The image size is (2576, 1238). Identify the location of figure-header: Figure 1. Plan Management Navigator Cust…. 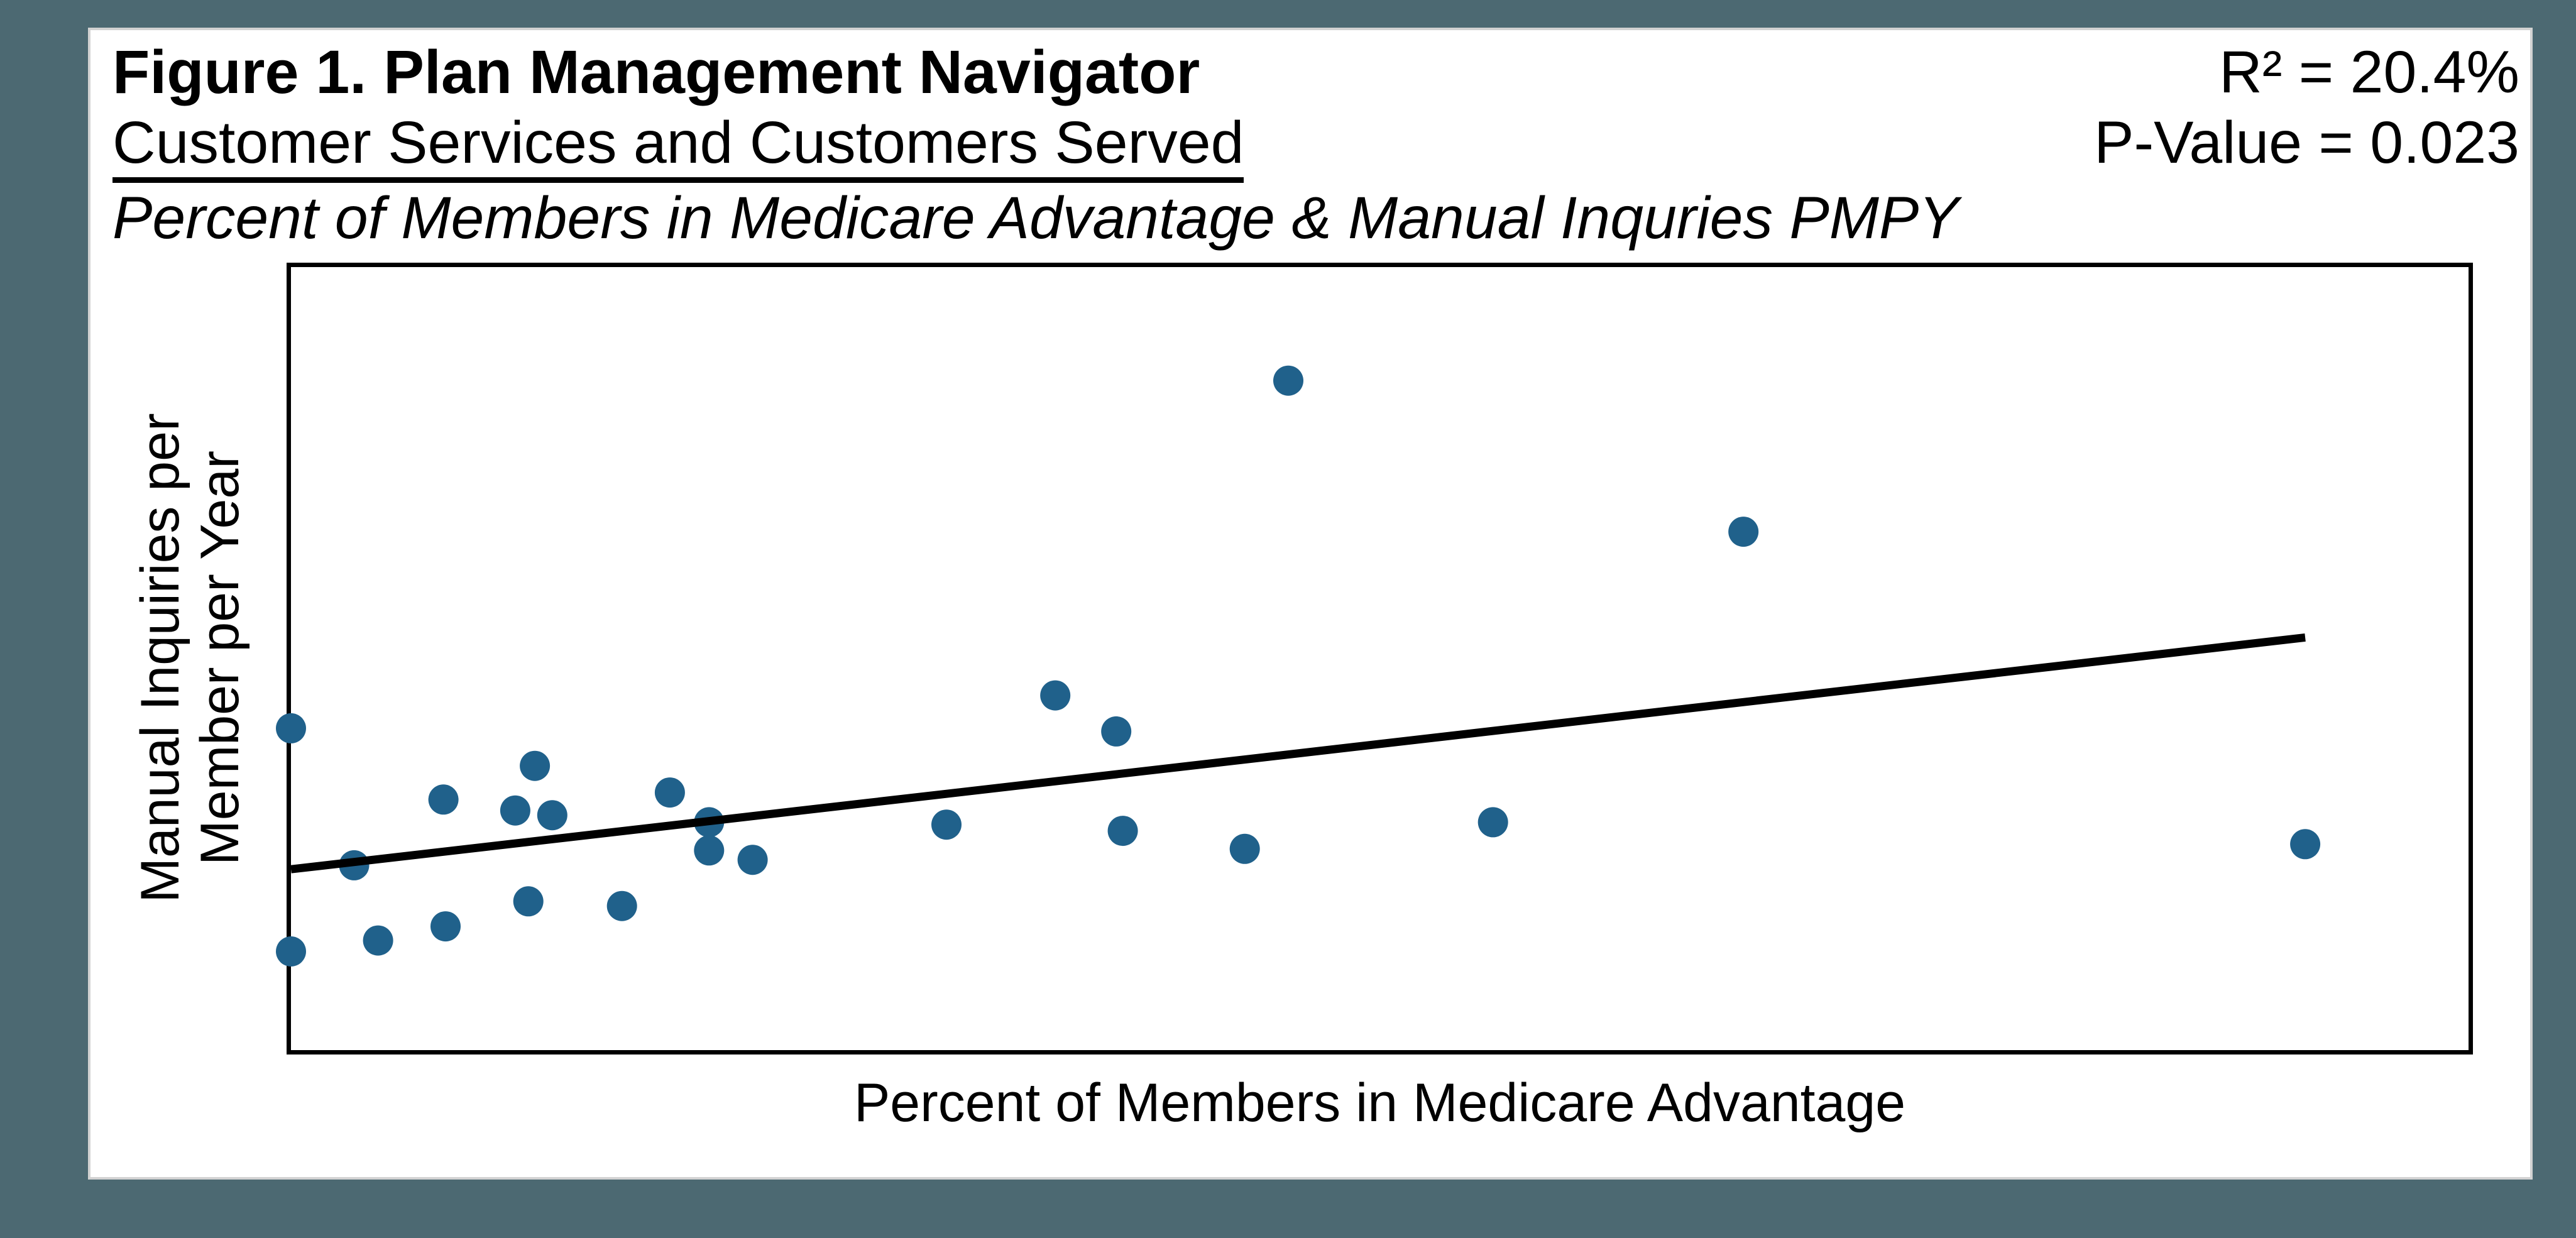
(1035, 145).